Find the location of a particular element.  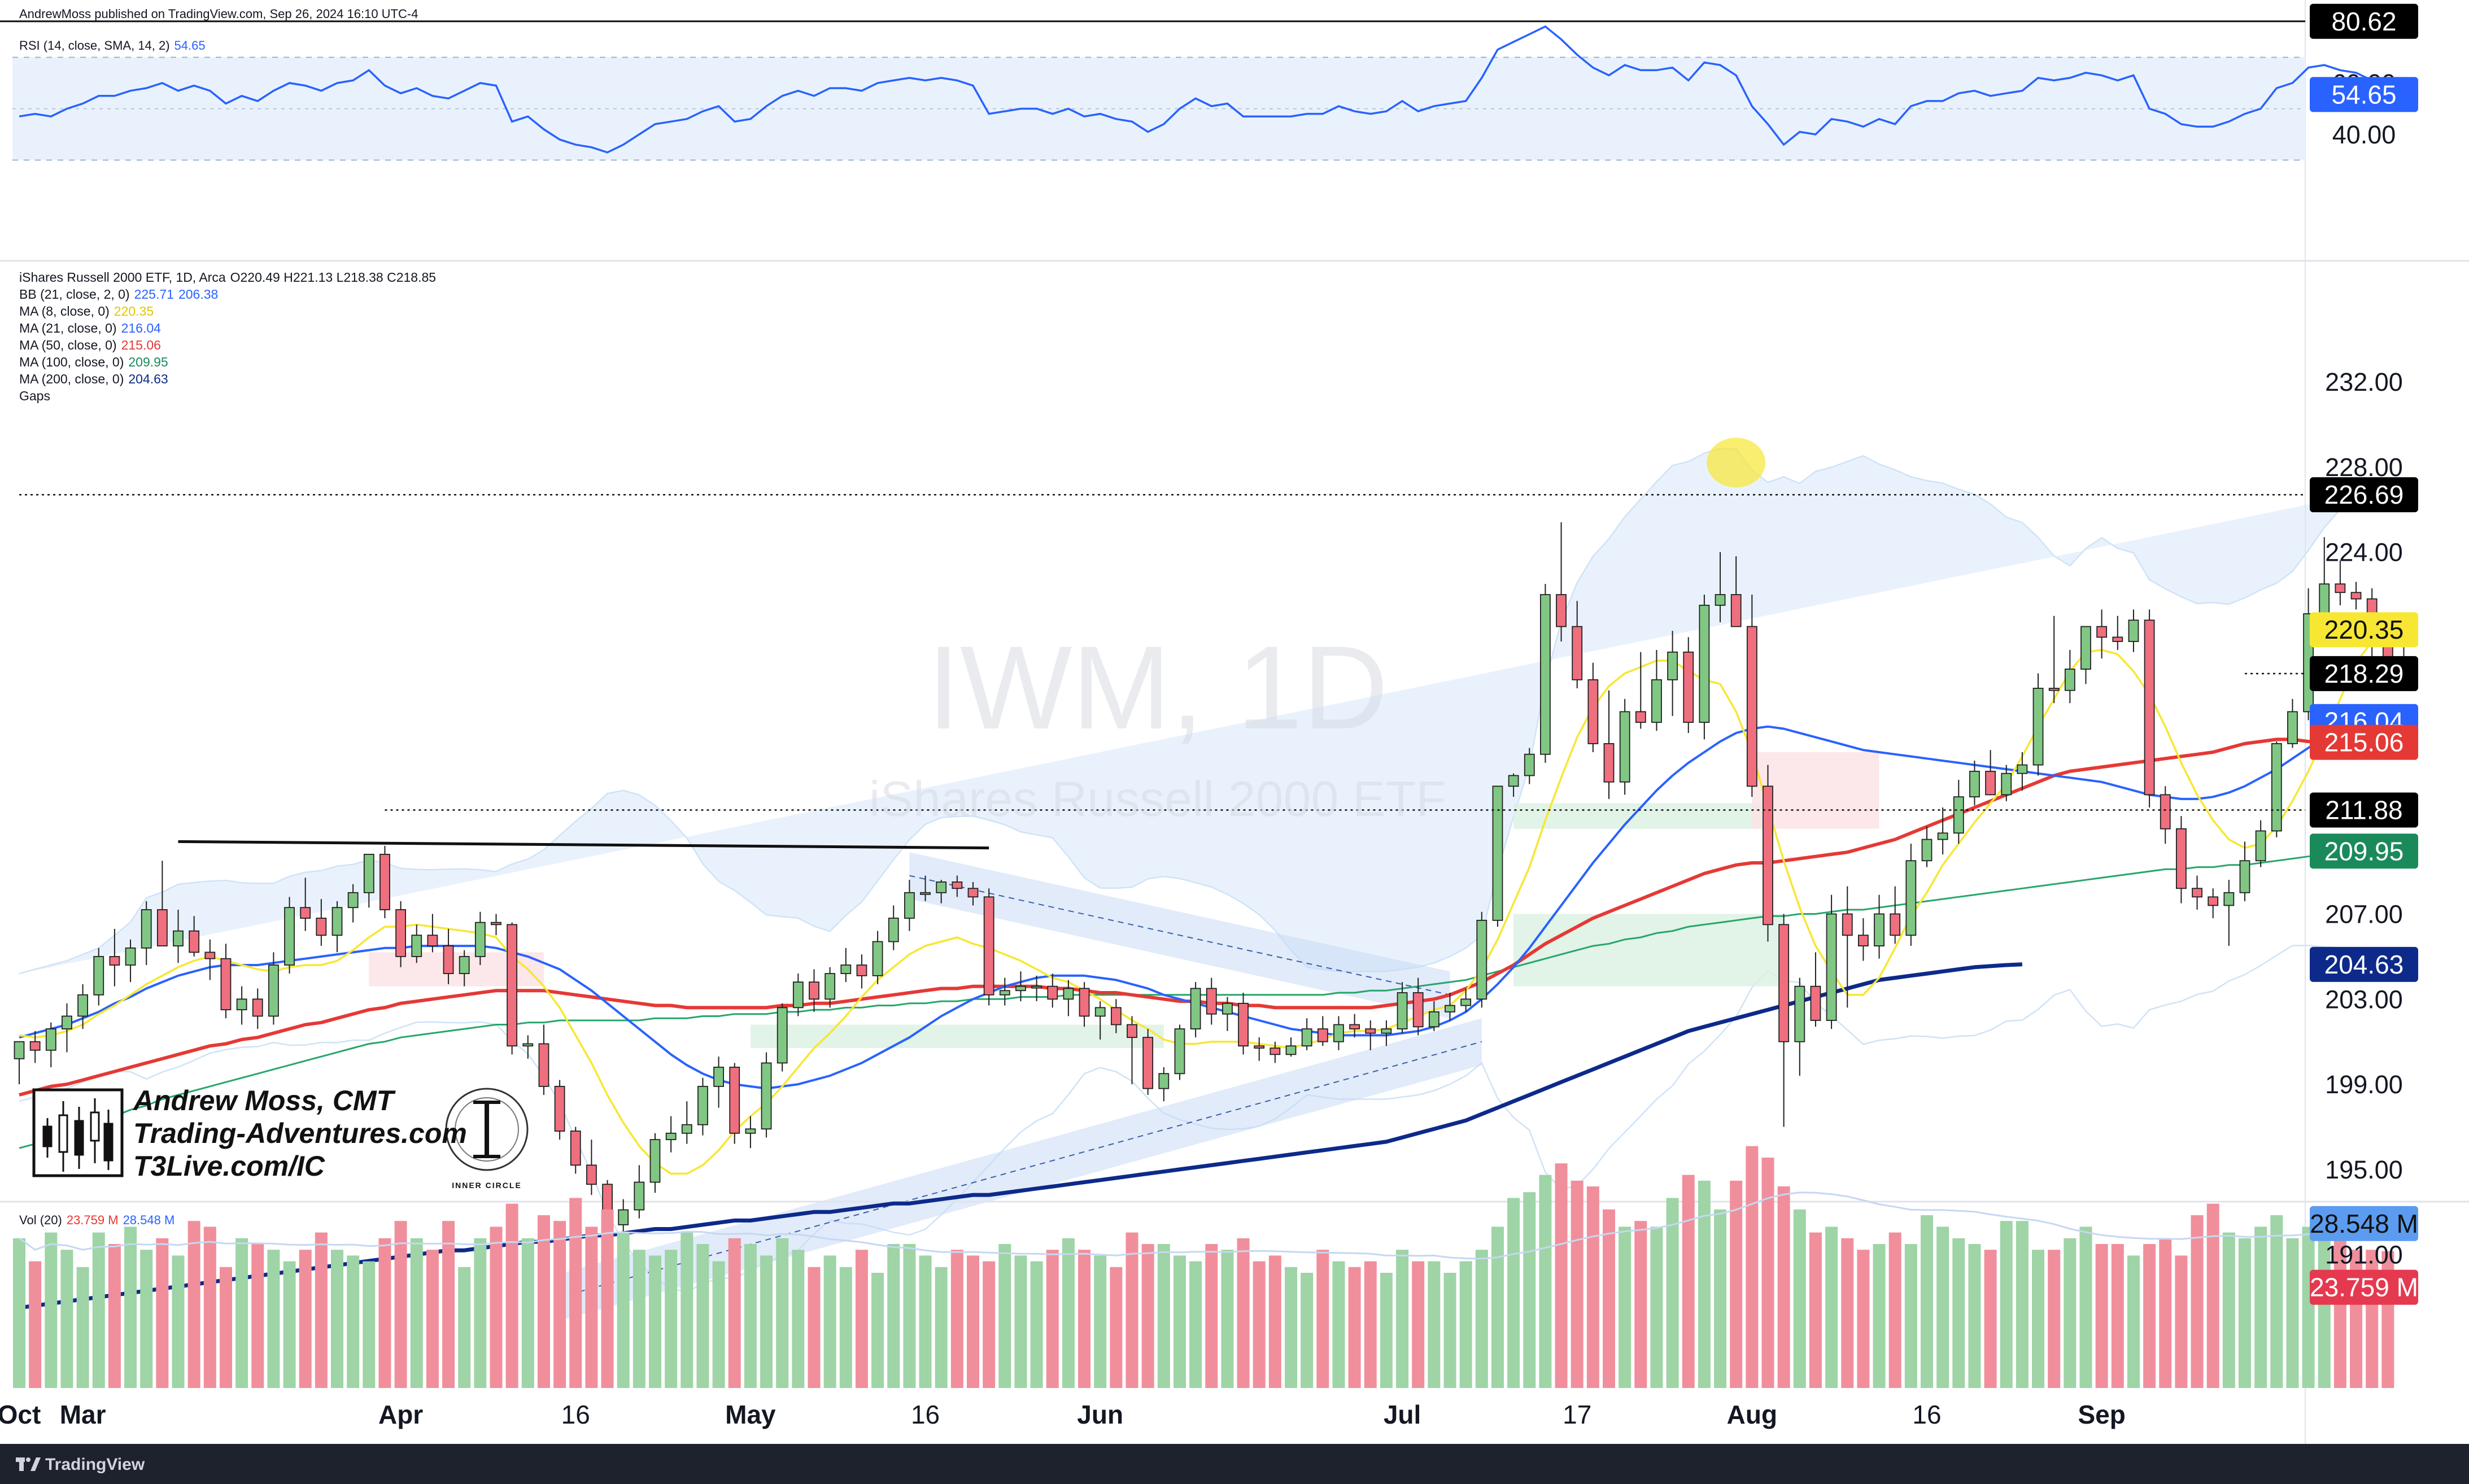

ma100-legend-row: MA (100, close, 0) 209.95 is located at coordinates (227, 361).